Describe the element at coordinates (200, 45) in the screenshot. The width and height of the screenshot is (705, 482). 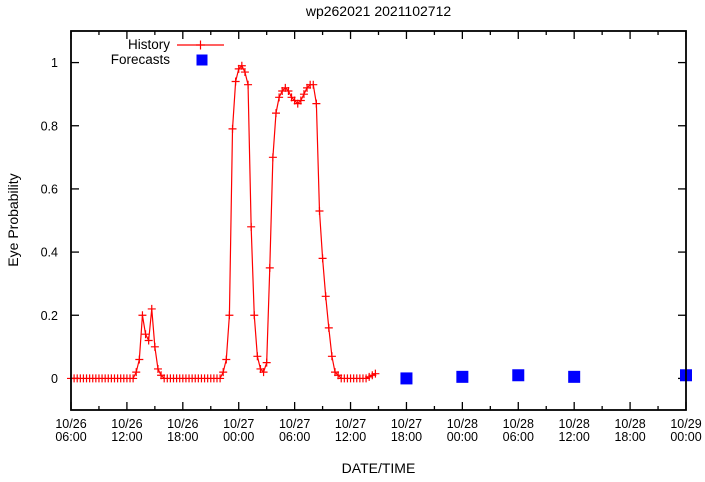
I see `legend-history-plus-icon` at that location.